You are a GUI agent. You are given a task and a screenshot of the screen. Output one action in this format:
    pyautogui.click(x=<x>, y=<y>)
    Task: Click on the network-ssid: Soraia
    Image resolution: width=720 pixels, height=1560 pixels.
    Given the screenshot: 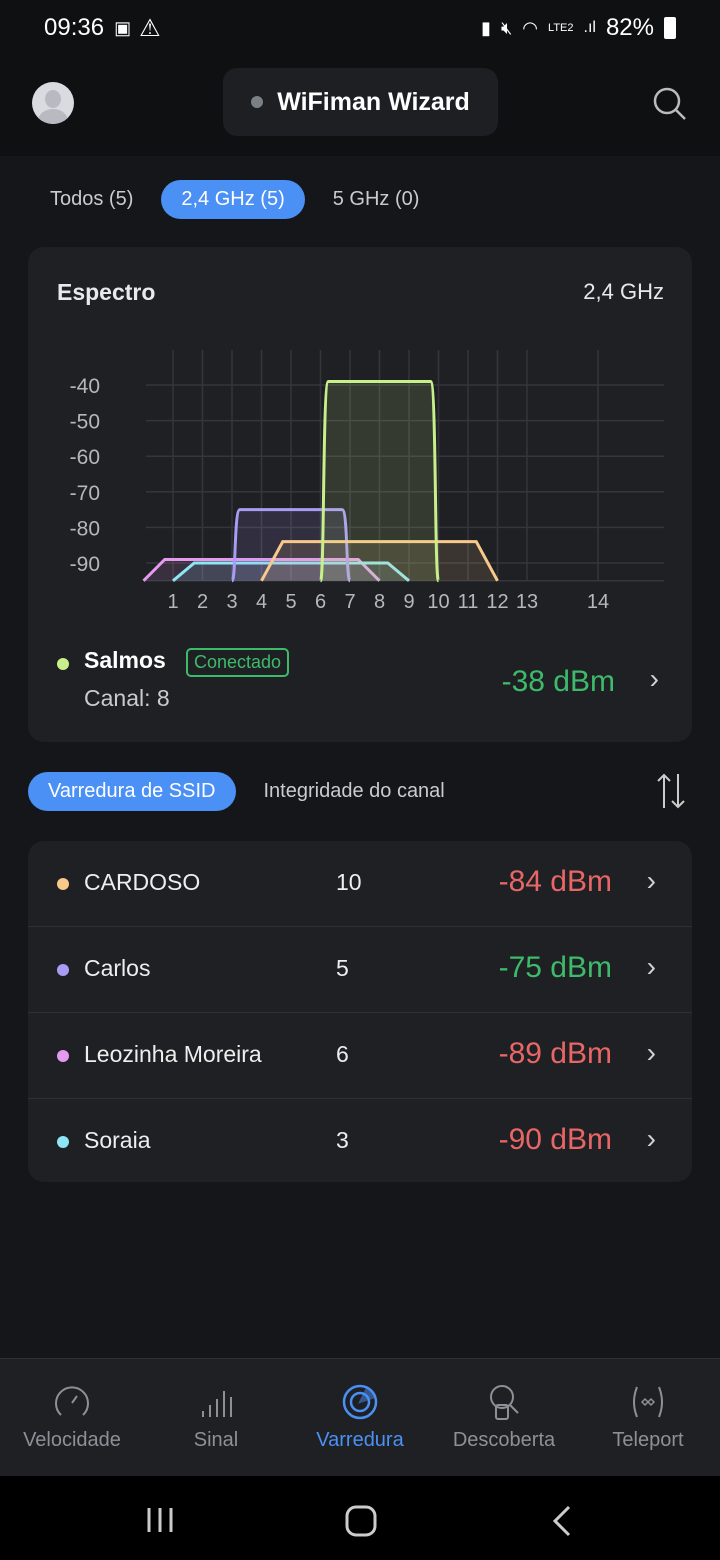 What is the action you would take?
    pyautogui.click(x=117, y=1140)
    